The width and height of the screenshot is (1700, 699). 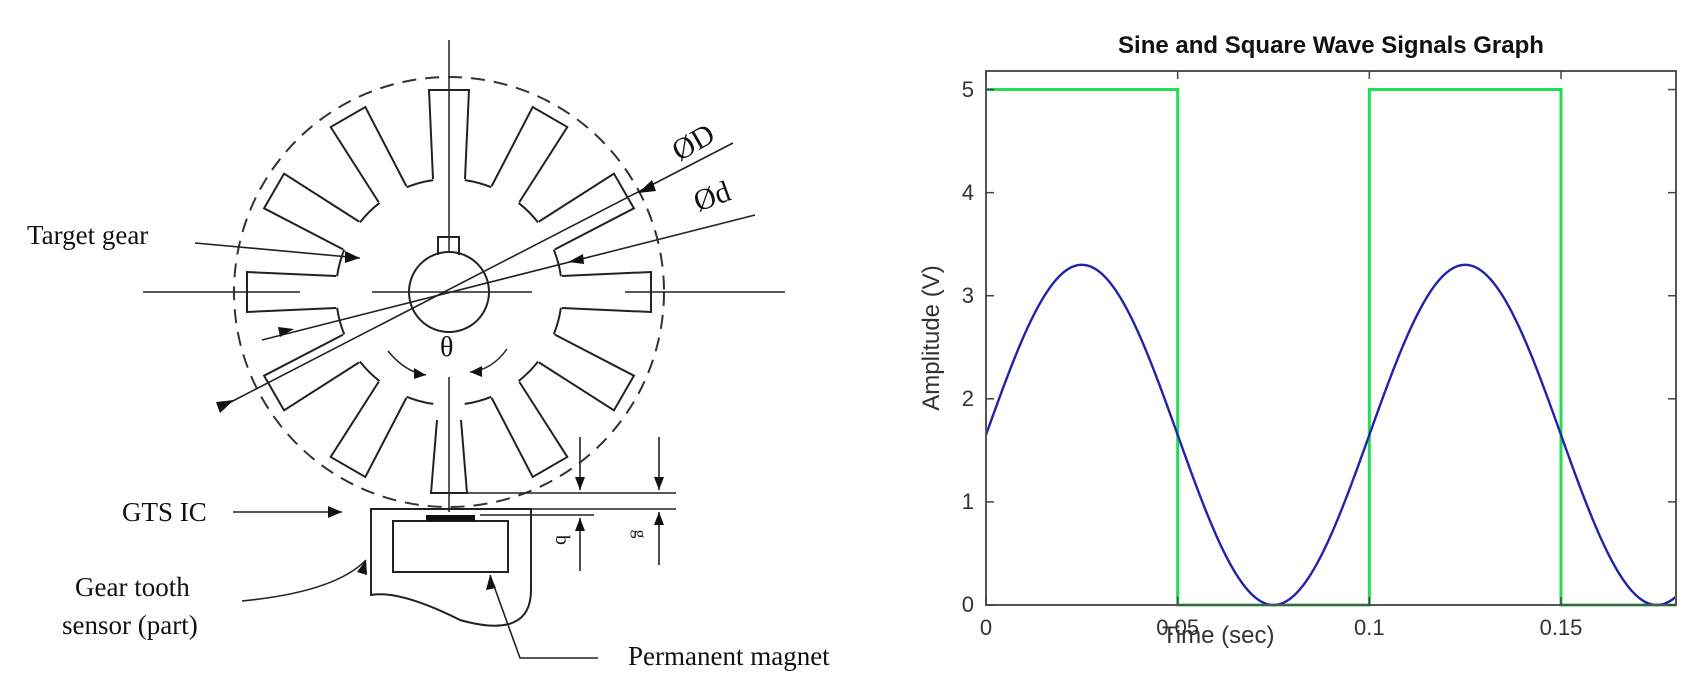 What do you see at coordinates (931, 338) in the screenshot?
I see `y-axis-label: Amplitude (V)` at bounding box center [931, 338].